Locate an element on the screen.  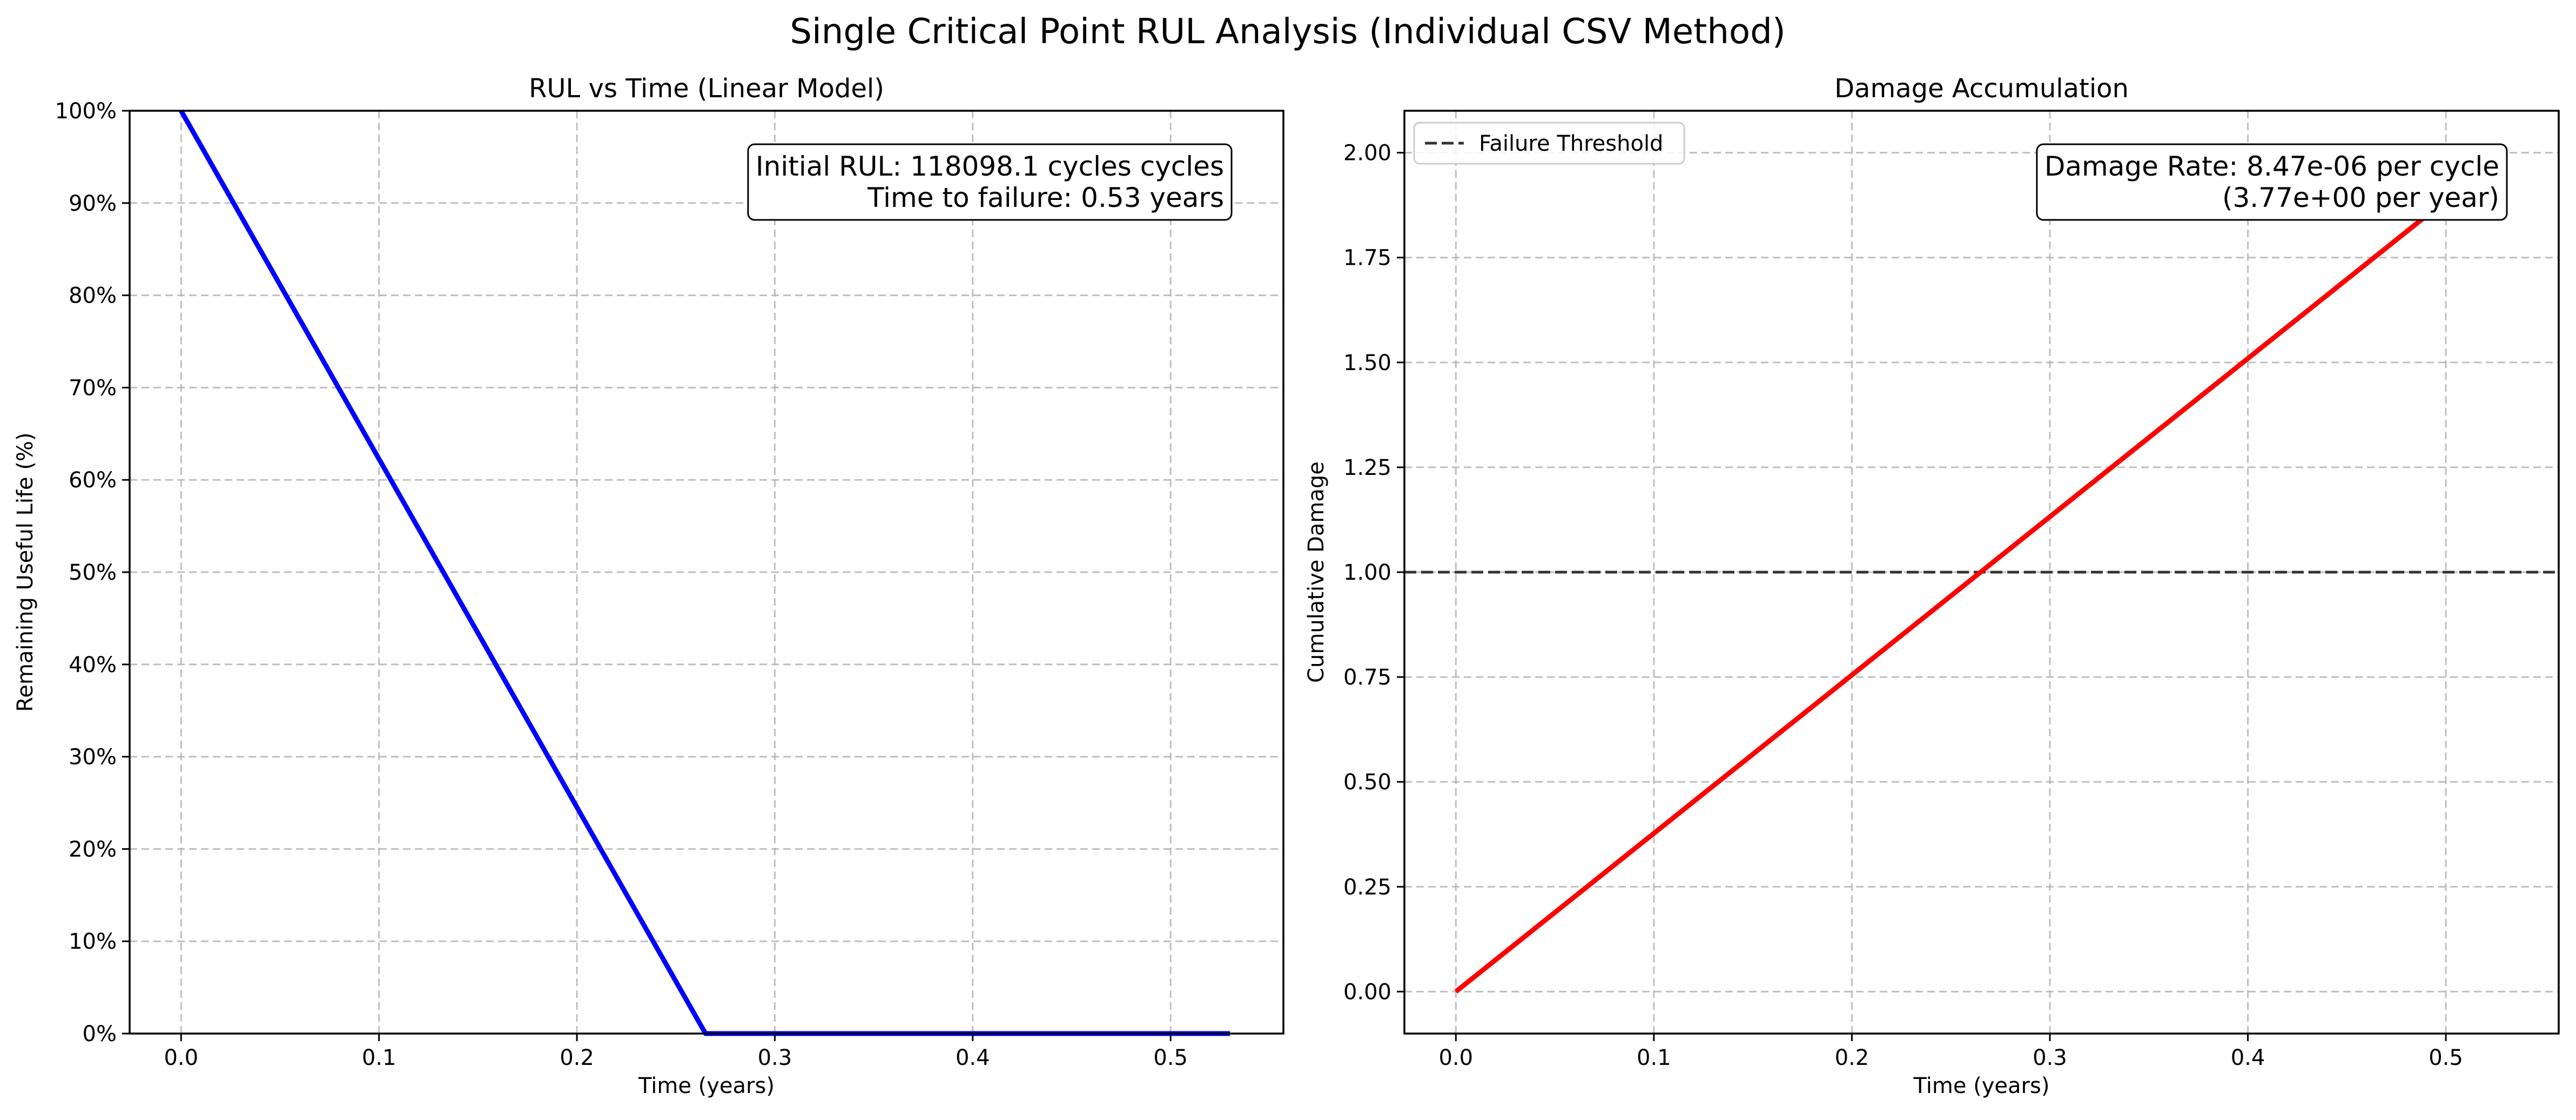
y-tick-label: 1.50 is located at coordinates (1367, 363).